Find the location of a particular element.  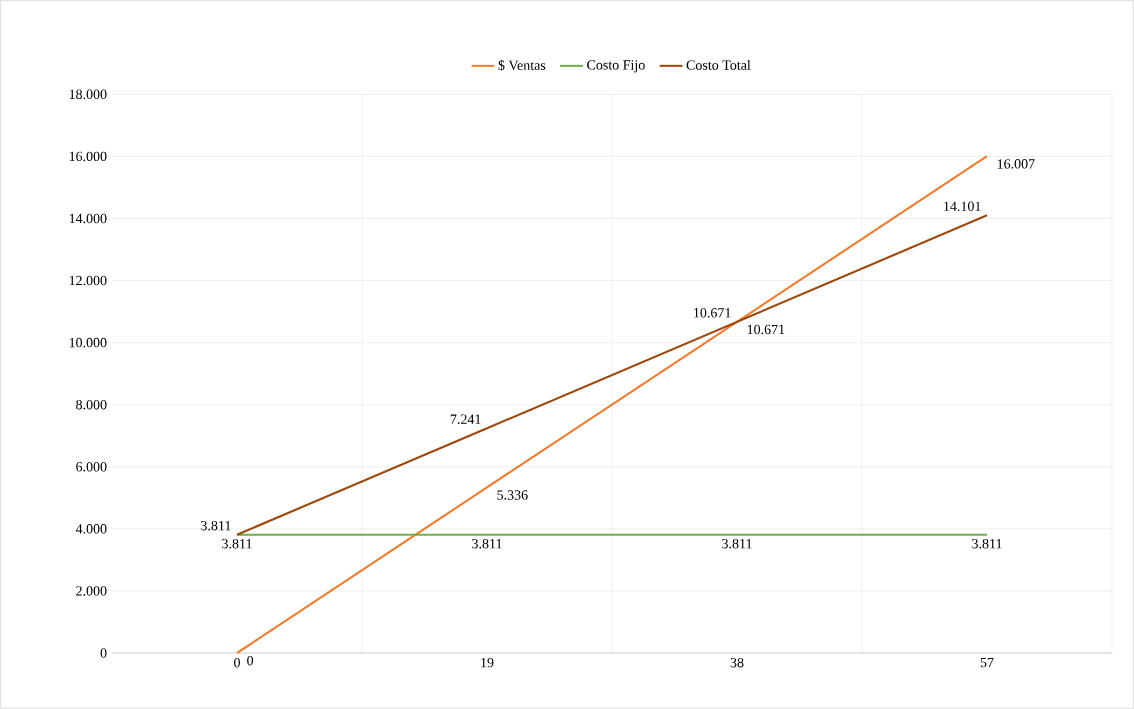

data-label: 14.101 is located at coordinates (962, 206).